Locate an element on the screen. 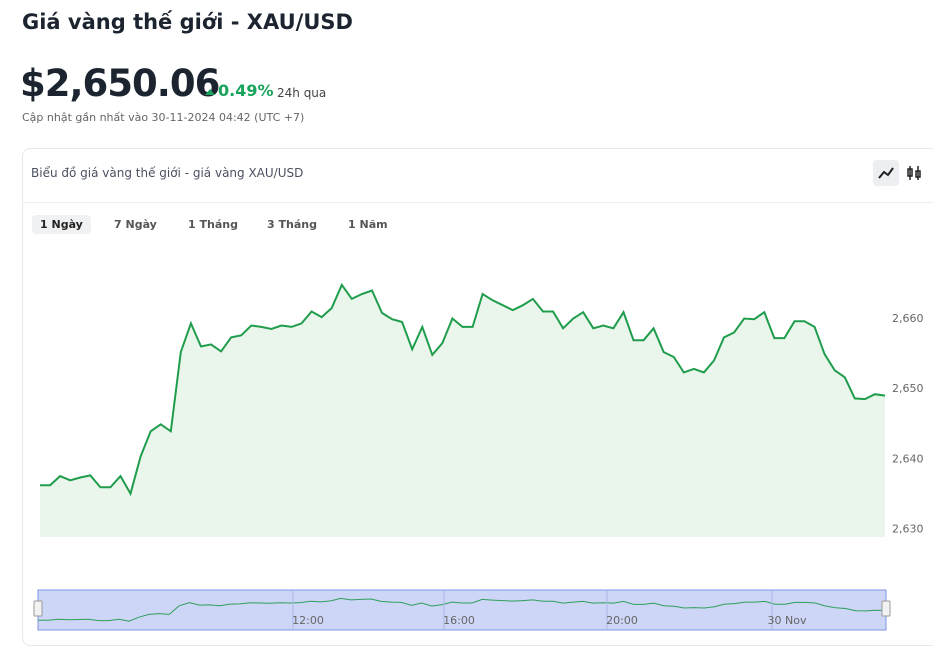 This screenshot has height=647, width=933. candle-chart-button is located at coordinates (914, 173).